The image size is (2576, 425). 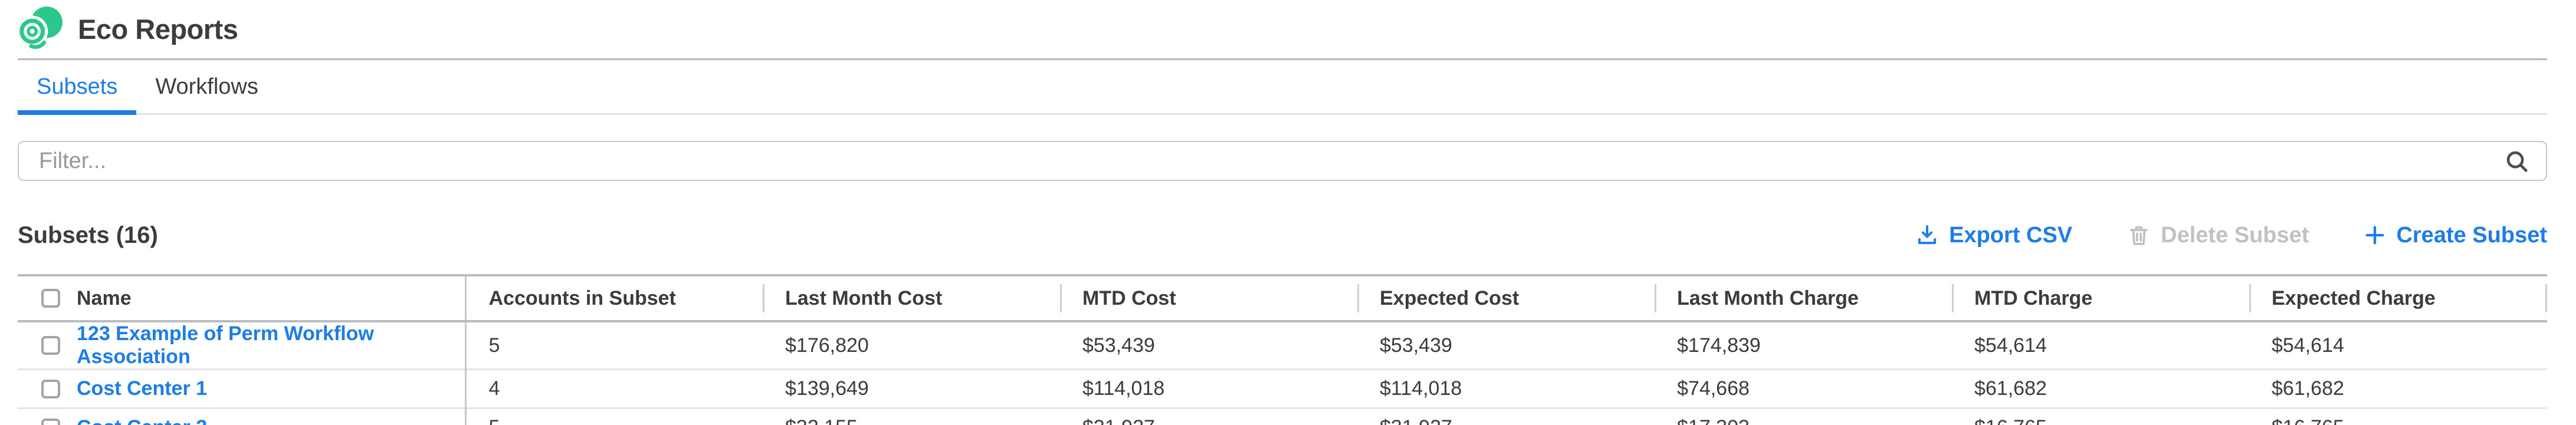 I want to click on subset-name-link: 123 Example of Perm Workflow Association, so click(x=225, y=345).